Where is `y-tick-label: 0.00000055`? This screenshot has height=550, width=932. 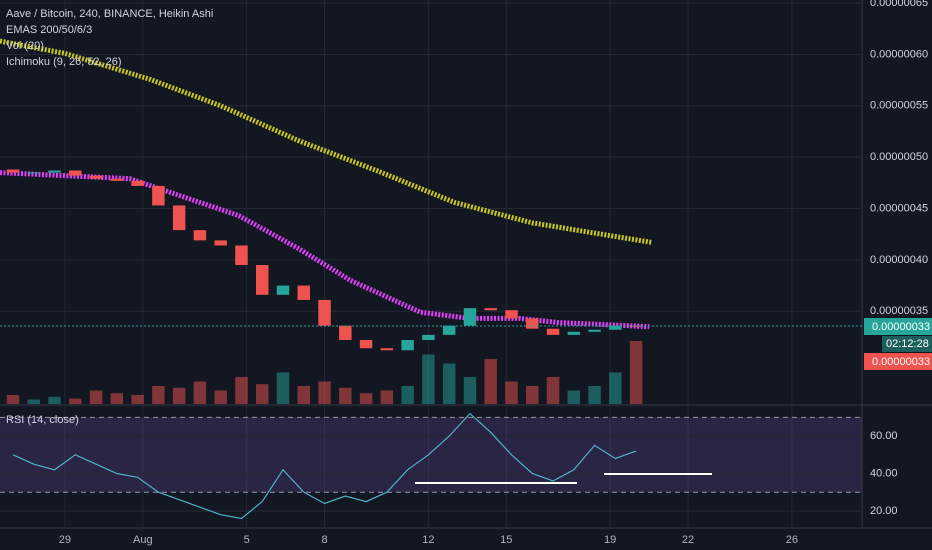 y-tick-label: 0.00000055 is located at coordinates (899, 106).